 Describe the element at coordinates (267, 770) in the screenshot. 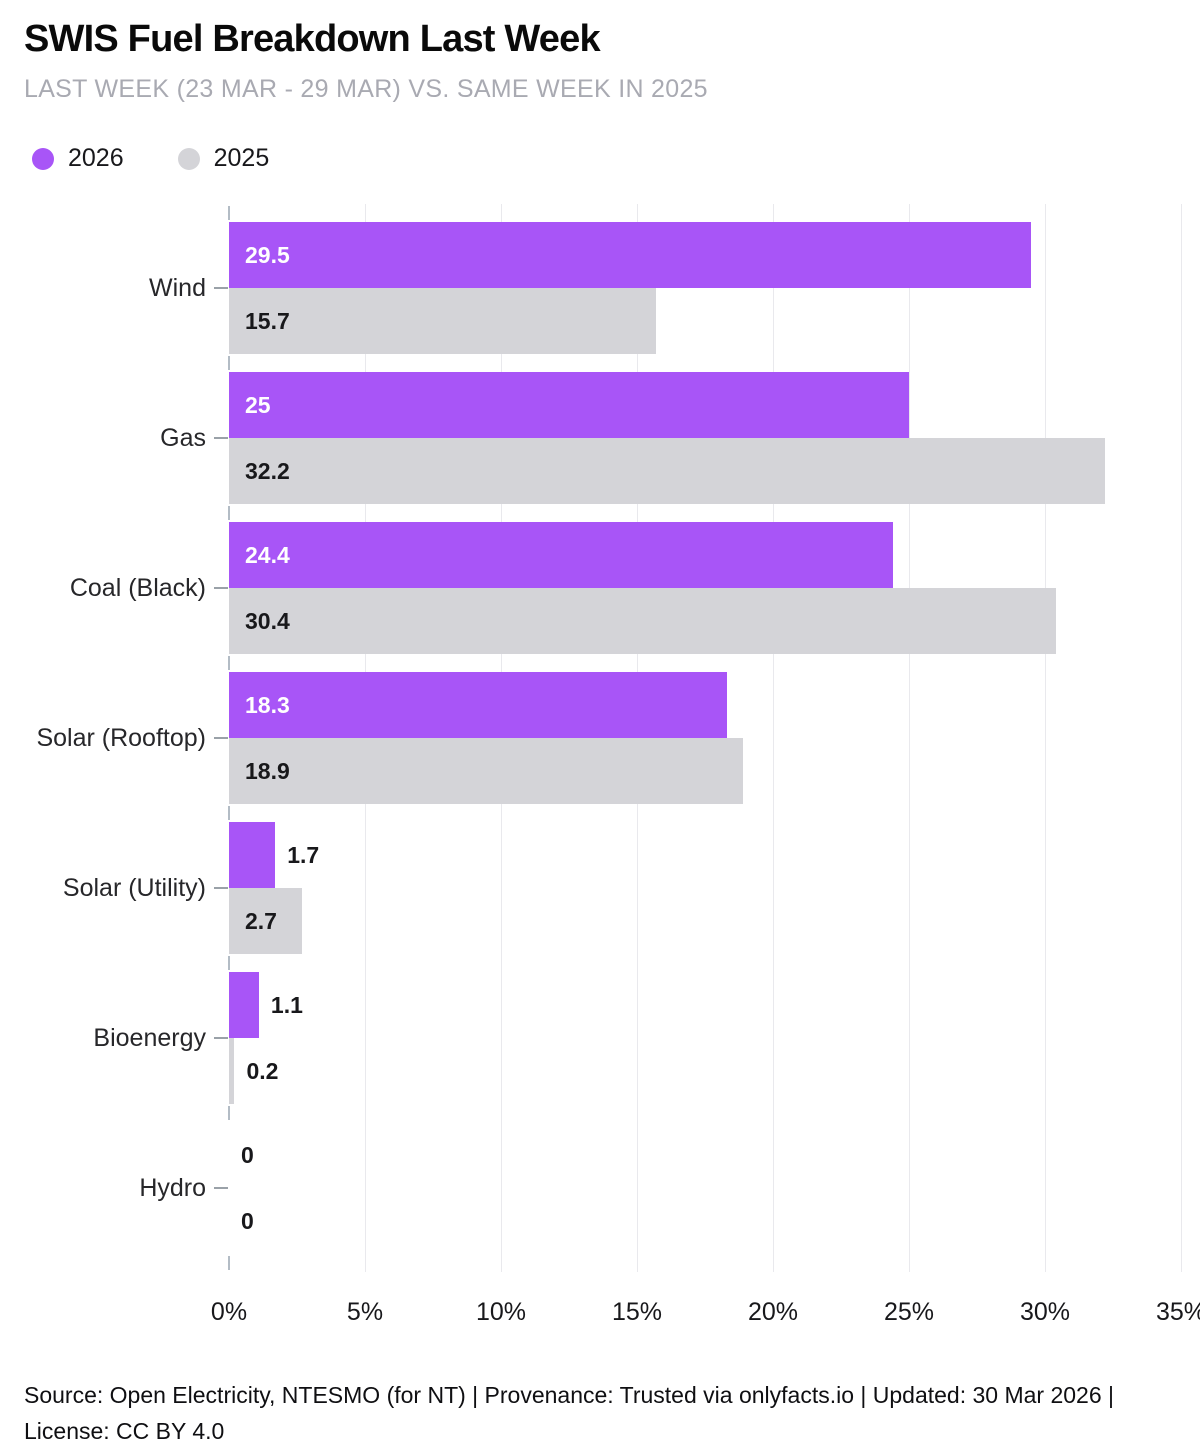

I see `bar-value-label: 18.9` at that location.